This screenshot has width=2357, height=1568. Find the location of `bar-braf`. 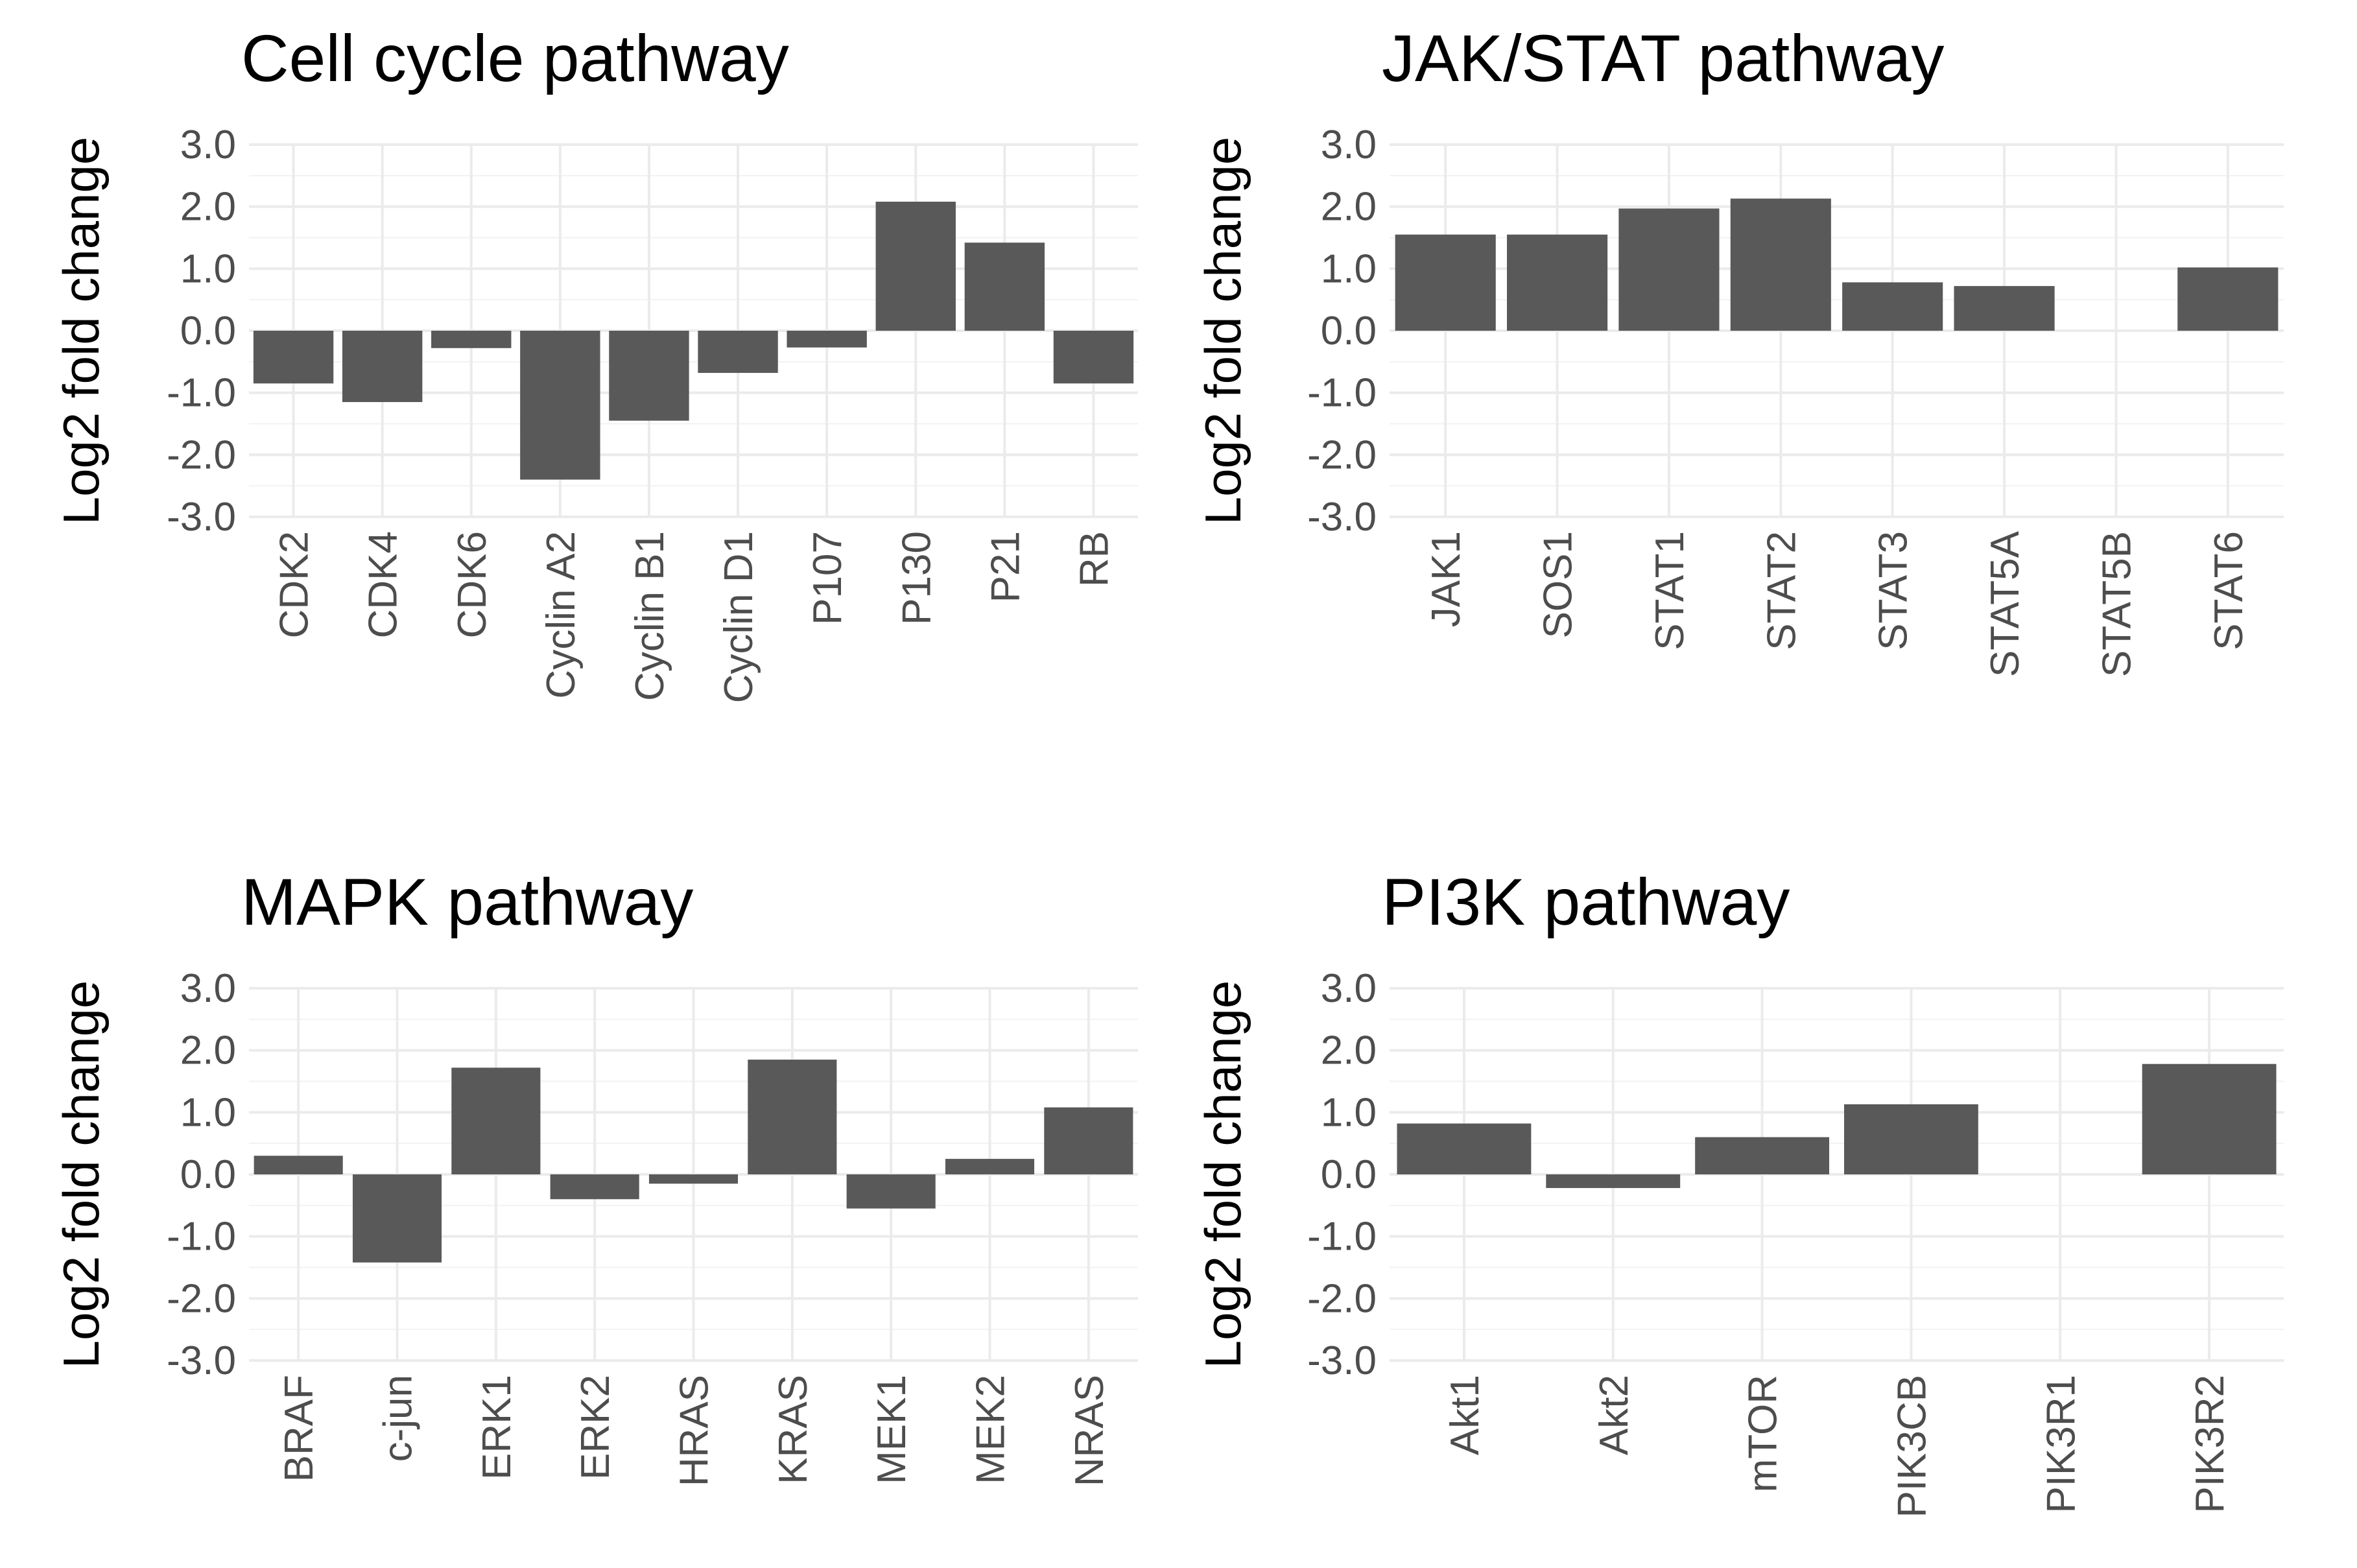

bar-braf is located at coordinates (298, 1165).